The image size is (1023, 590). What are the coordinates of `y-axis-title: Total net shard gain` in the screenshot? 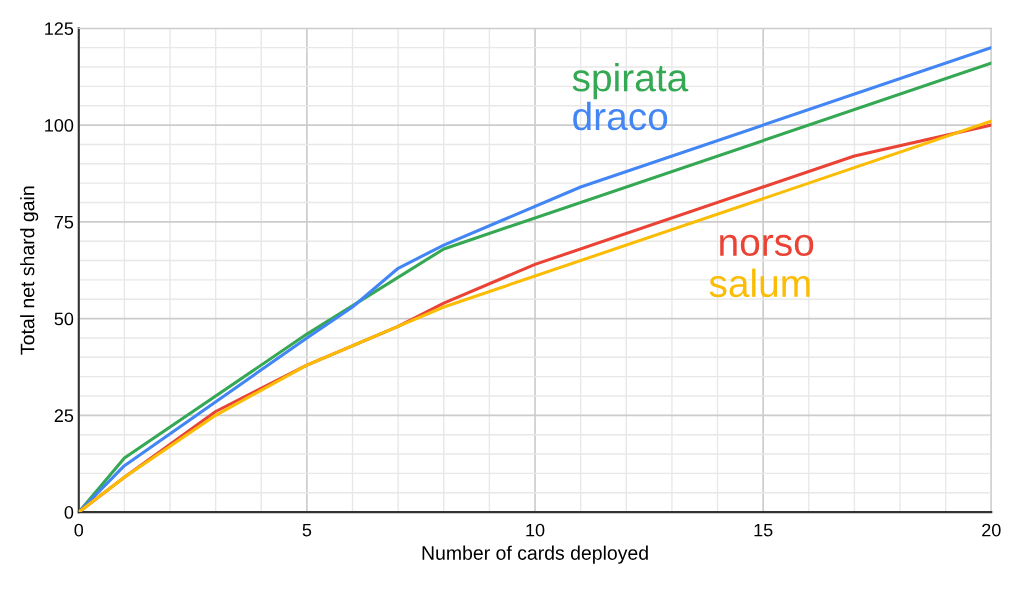 It's located at (29, 270).